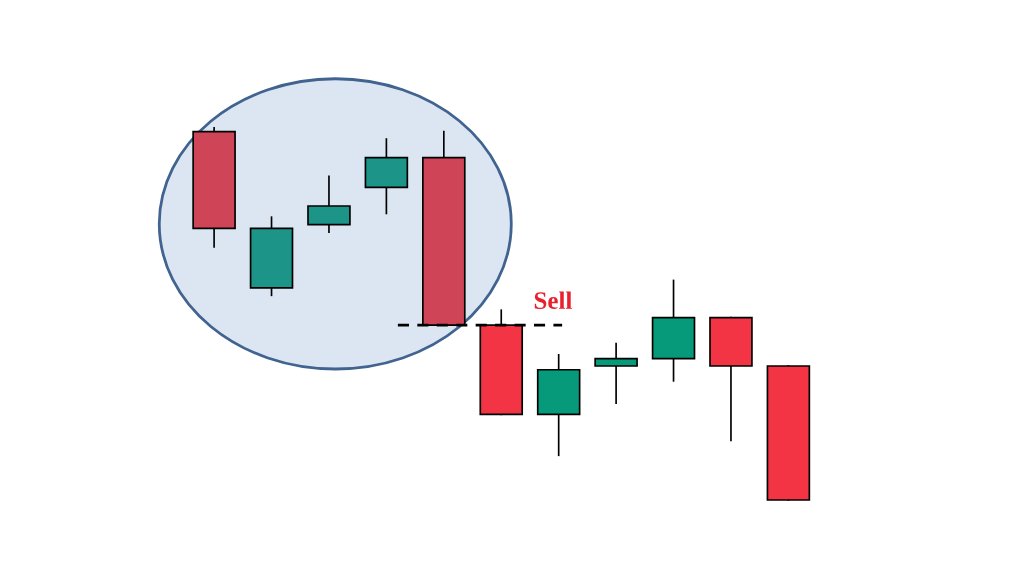 This screenshot has height=576, width=1024. What do you see at coordinates (616, 373) in the screenshot?
I see `candlestick` at bounding box center [616, 373].